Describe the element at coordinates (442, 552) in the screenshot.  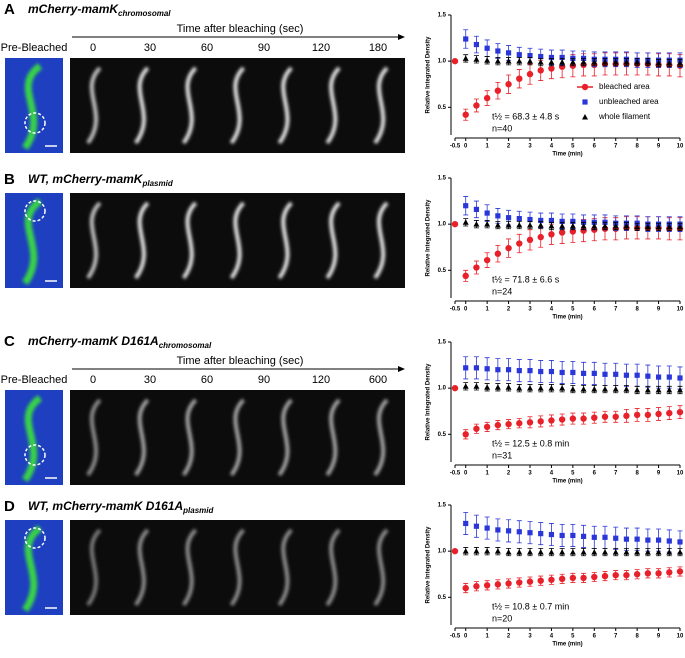
I see `y-tick-label: 1.0` at that location.